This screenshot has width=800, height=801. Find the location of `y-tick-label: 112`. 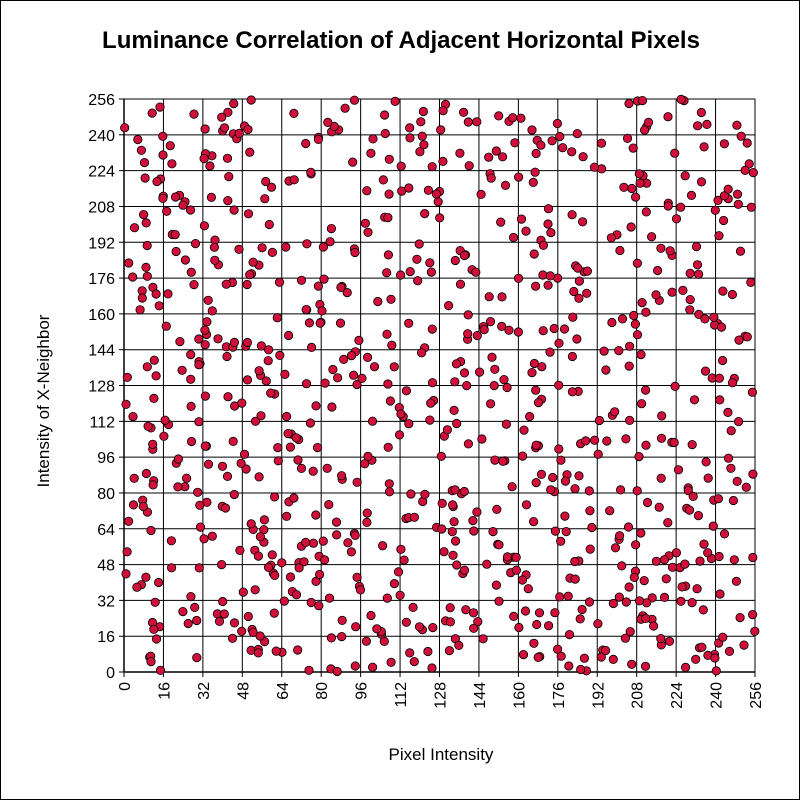

y-tick-label: 112 is located at coordinates (102, 422).